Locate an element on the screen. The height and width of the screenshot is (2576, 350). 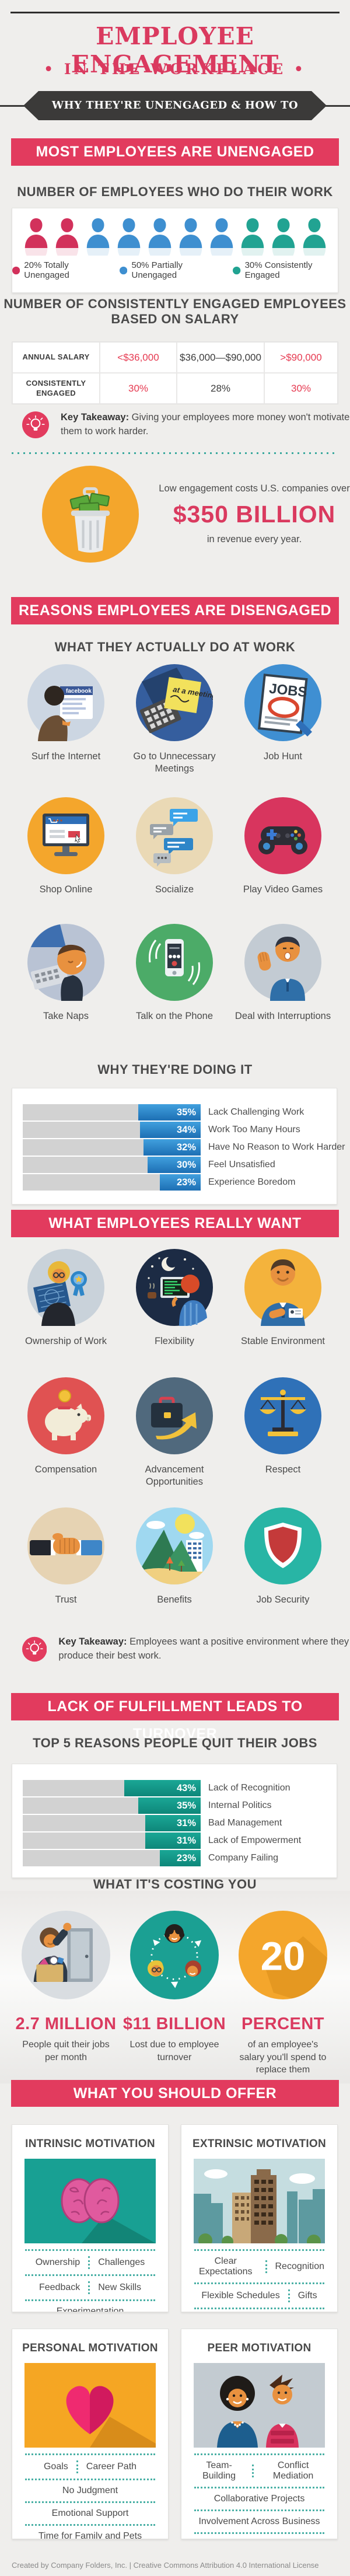
table-cell: <$36,000 is located at coordinates (138, 357).